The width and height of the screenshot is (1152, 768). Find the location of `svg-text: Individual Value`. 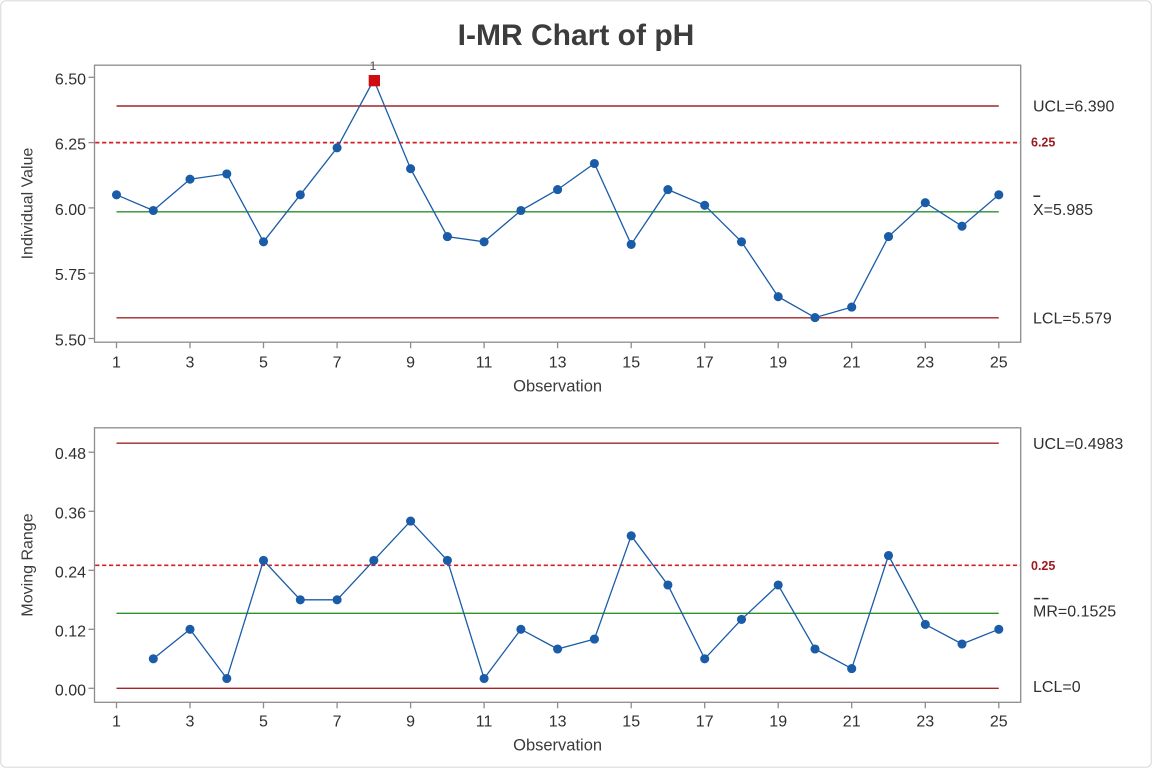

svg-text: Individual Value is located at coordinates (28, 204).